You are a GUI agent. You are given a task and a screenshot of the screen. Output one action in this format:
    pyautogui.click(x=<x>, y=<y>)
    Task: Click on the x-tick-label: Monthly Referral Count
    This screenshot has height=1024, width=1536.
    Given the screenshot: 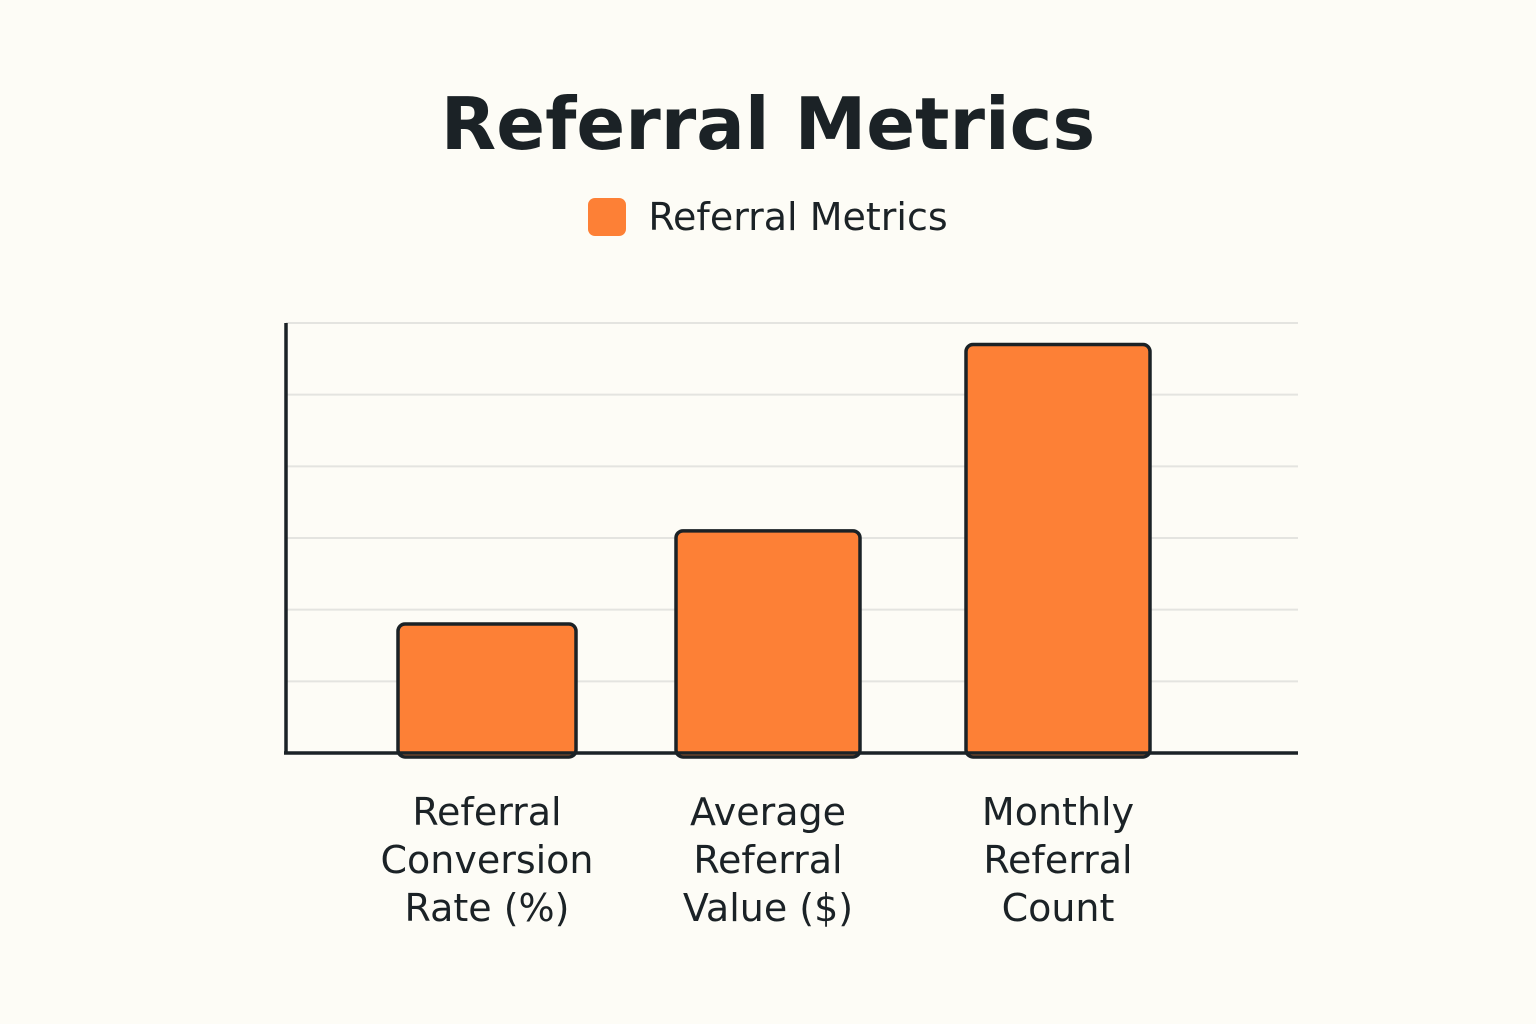 What is the action you would take?
    pyautogui.click(x=1058, y=860)
    